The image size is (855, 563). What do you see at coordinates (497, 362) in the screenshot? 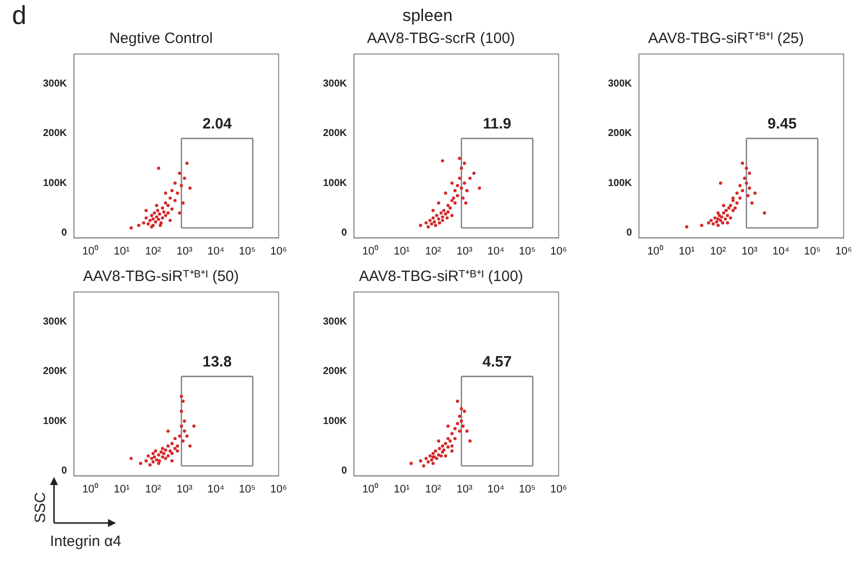
I see `annotation: 4.57` at bounding box center [497, 362].